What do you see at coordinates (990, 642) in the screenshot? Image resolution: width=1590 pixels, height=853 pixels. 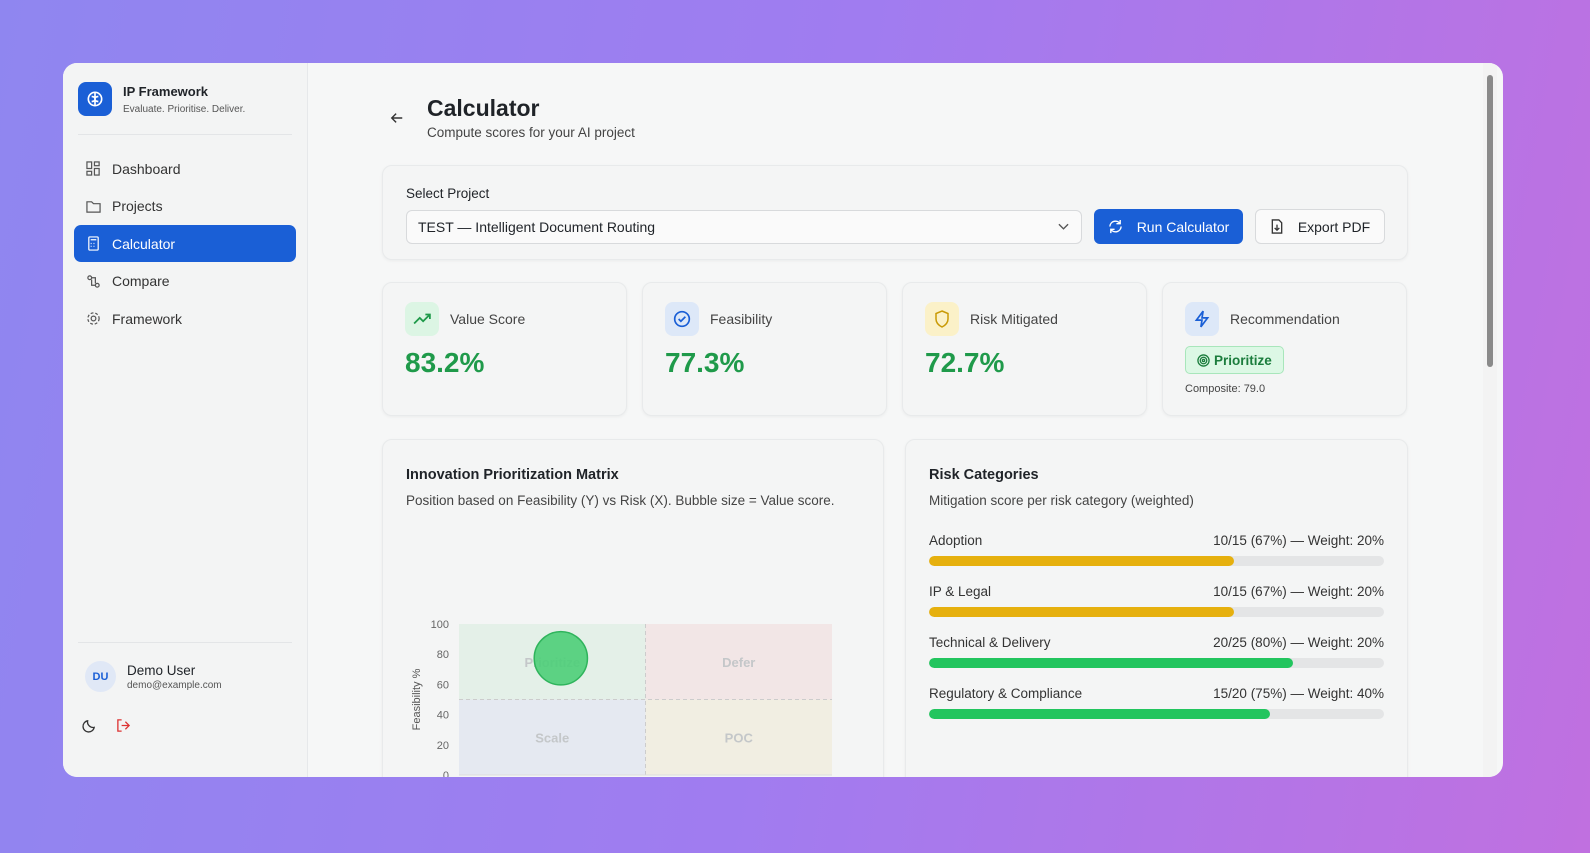 I see `risk-category-name: Technical & Delivery` at bounding box center [990, 642].